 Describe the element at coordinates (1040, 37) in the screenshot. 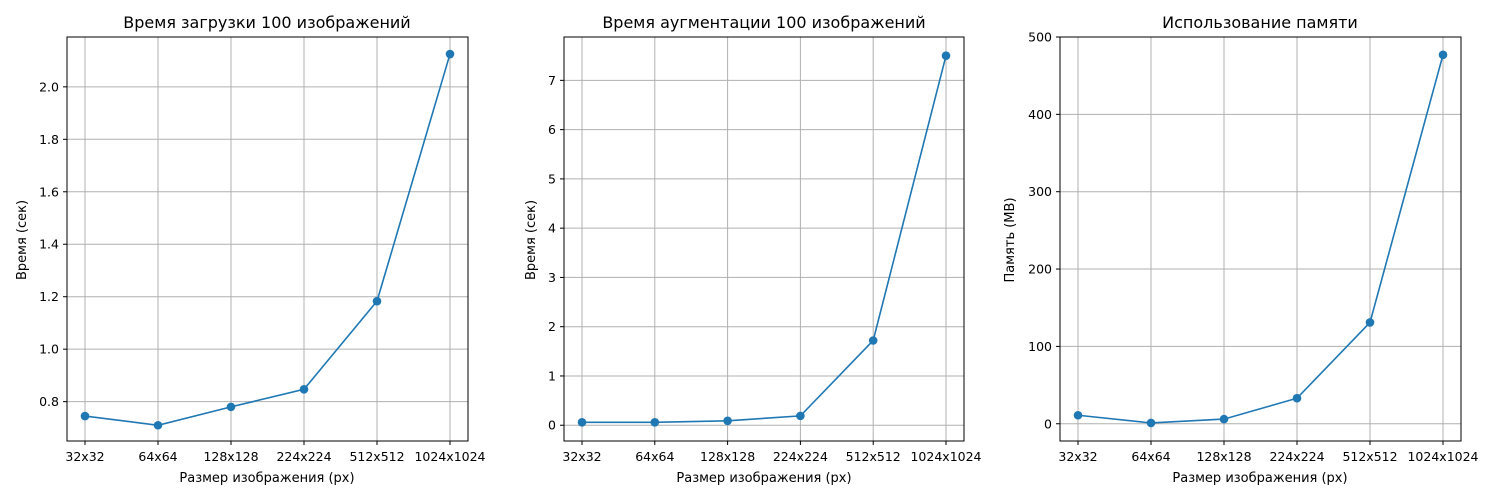

I see `y-tick-label: 500` at that location.